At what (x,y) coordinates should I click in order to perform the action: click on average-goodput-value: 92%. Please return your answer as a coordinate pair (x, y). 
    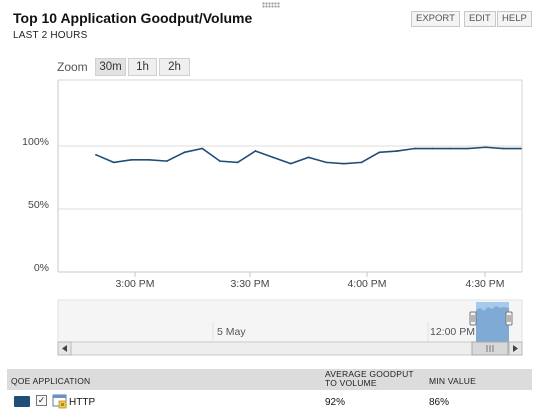
    Looking at the image, I should click on (335, 402).